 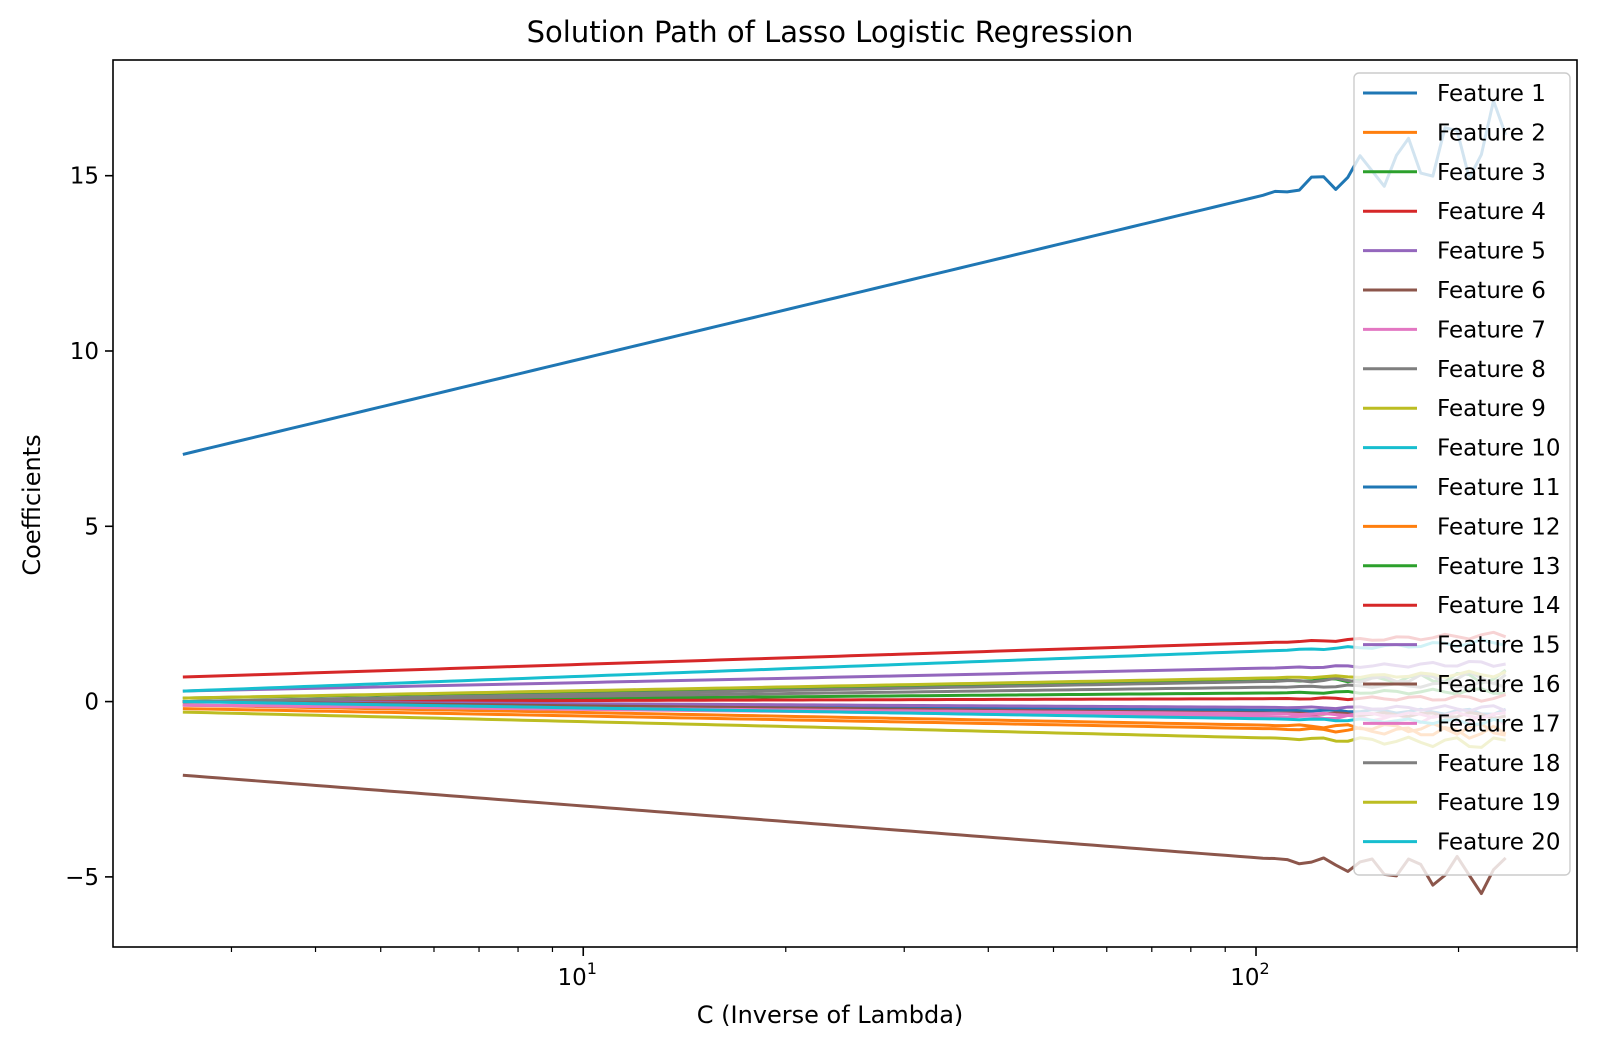 I want to click on y-tick-label: −5, so click(x=82, y=878).